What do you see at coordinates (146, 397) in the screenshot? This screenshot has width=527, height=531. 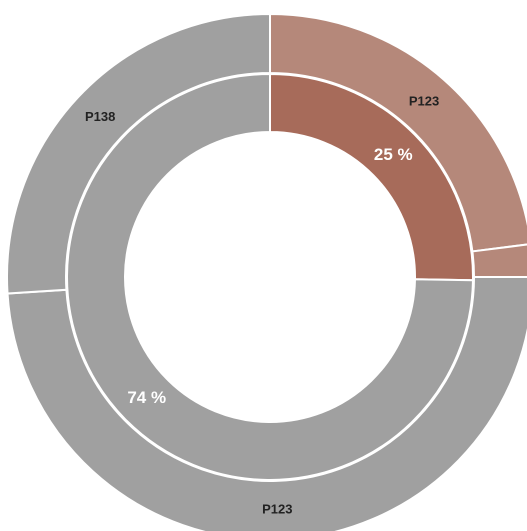 I see `data-label: 74 %` at bounding box center [146, 397].